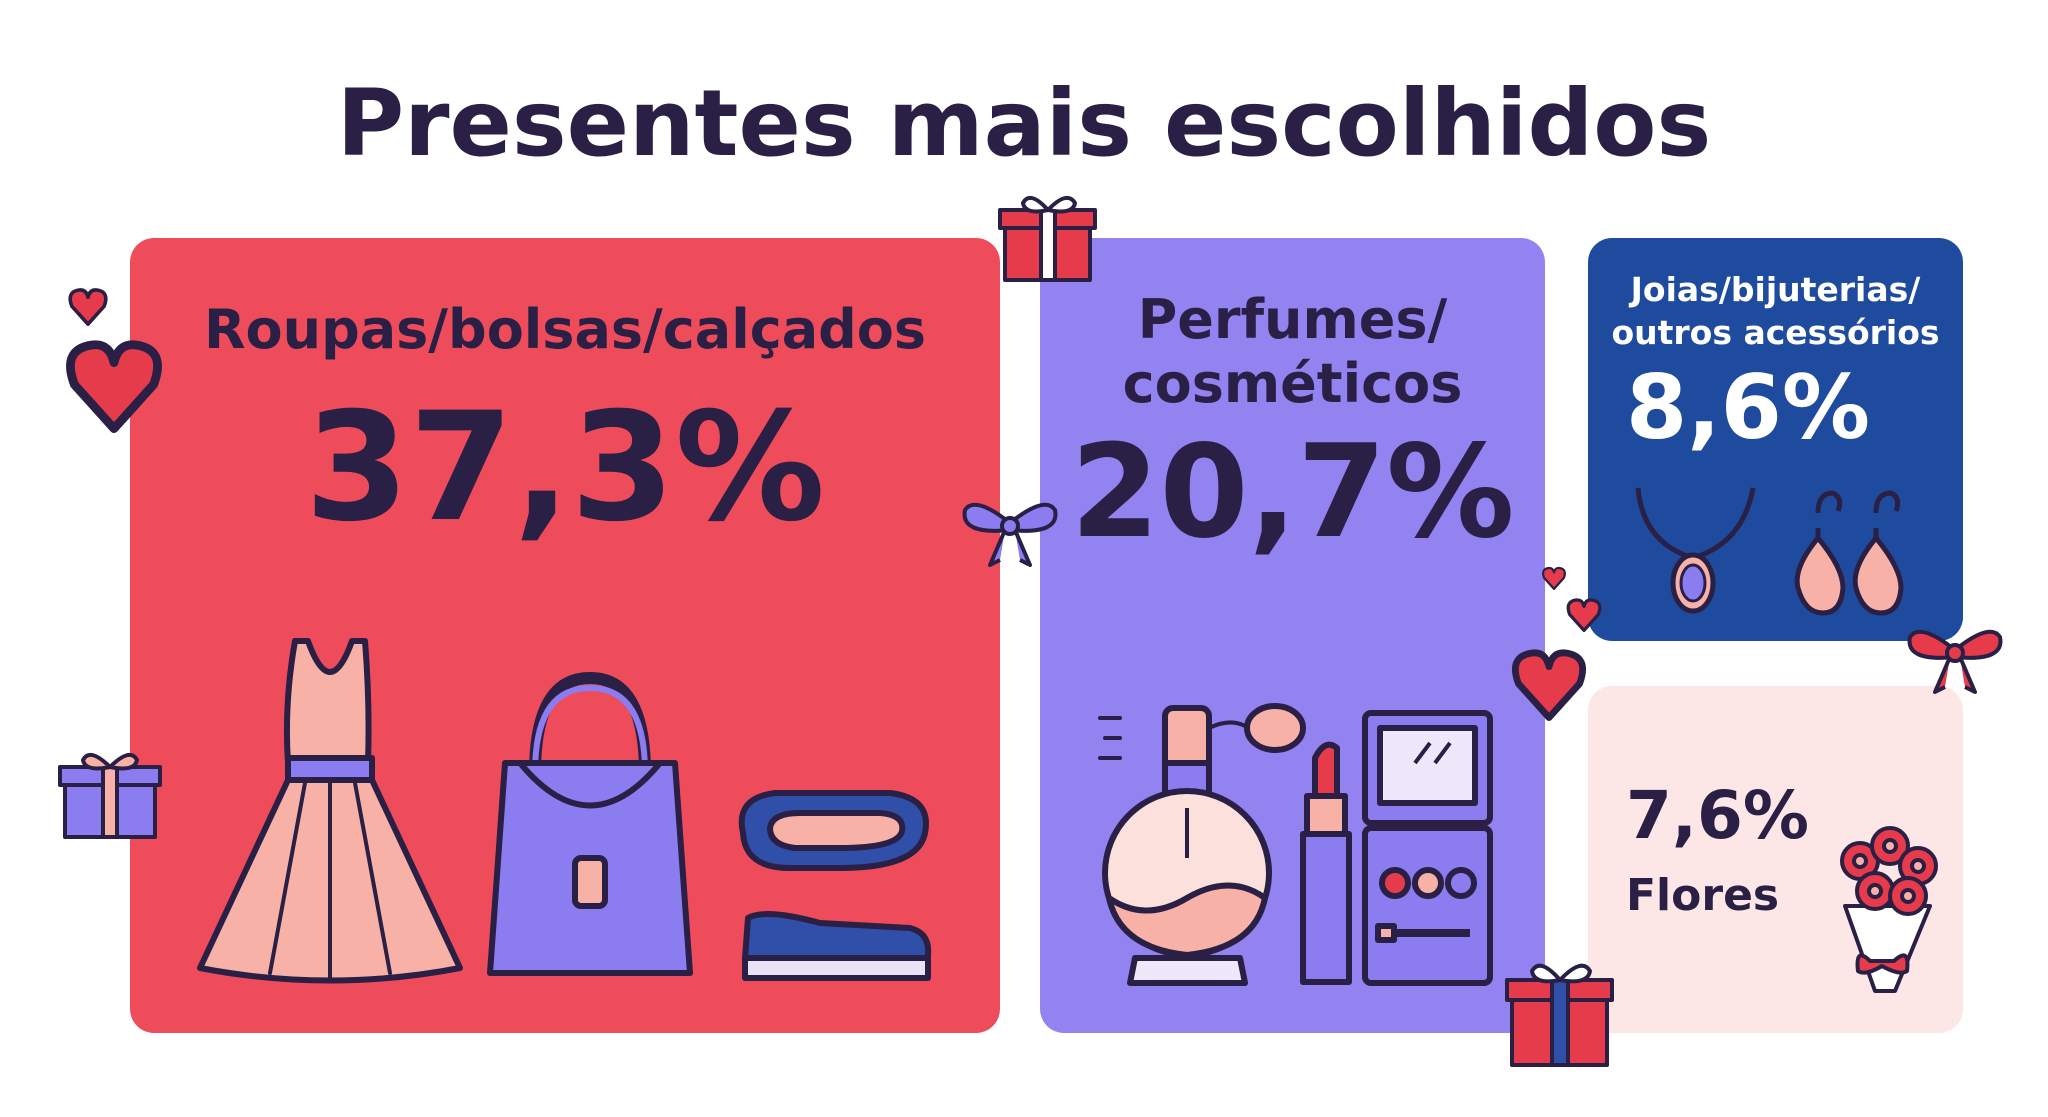  I want to click on tile-value-clothing: 37,3%, so click(565, 468).